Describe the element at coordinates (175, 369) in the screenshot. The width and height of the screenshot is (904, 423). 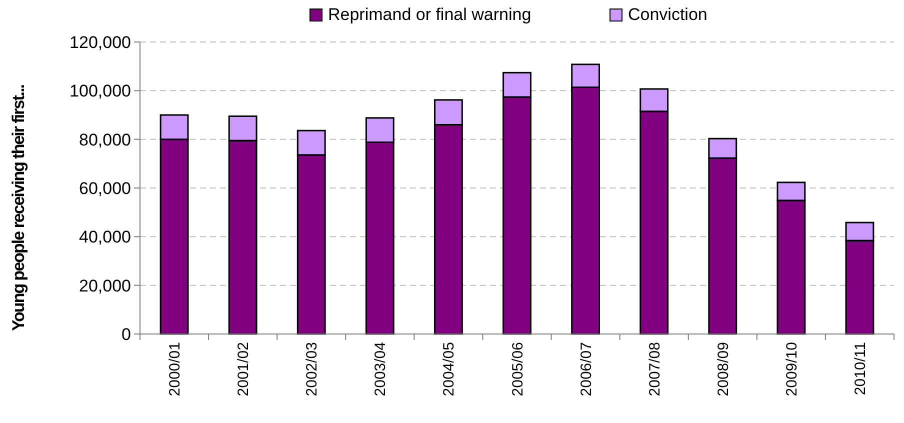
I see `x-tick-label: 2000/01` at that location.